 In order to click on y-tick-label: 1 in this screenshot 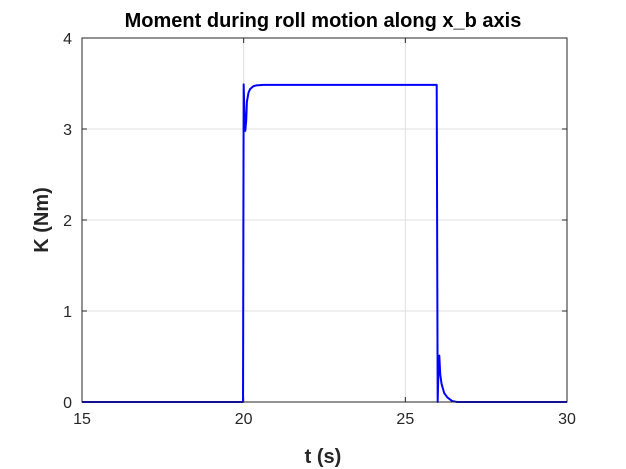, I will do `click(67, 312)`.